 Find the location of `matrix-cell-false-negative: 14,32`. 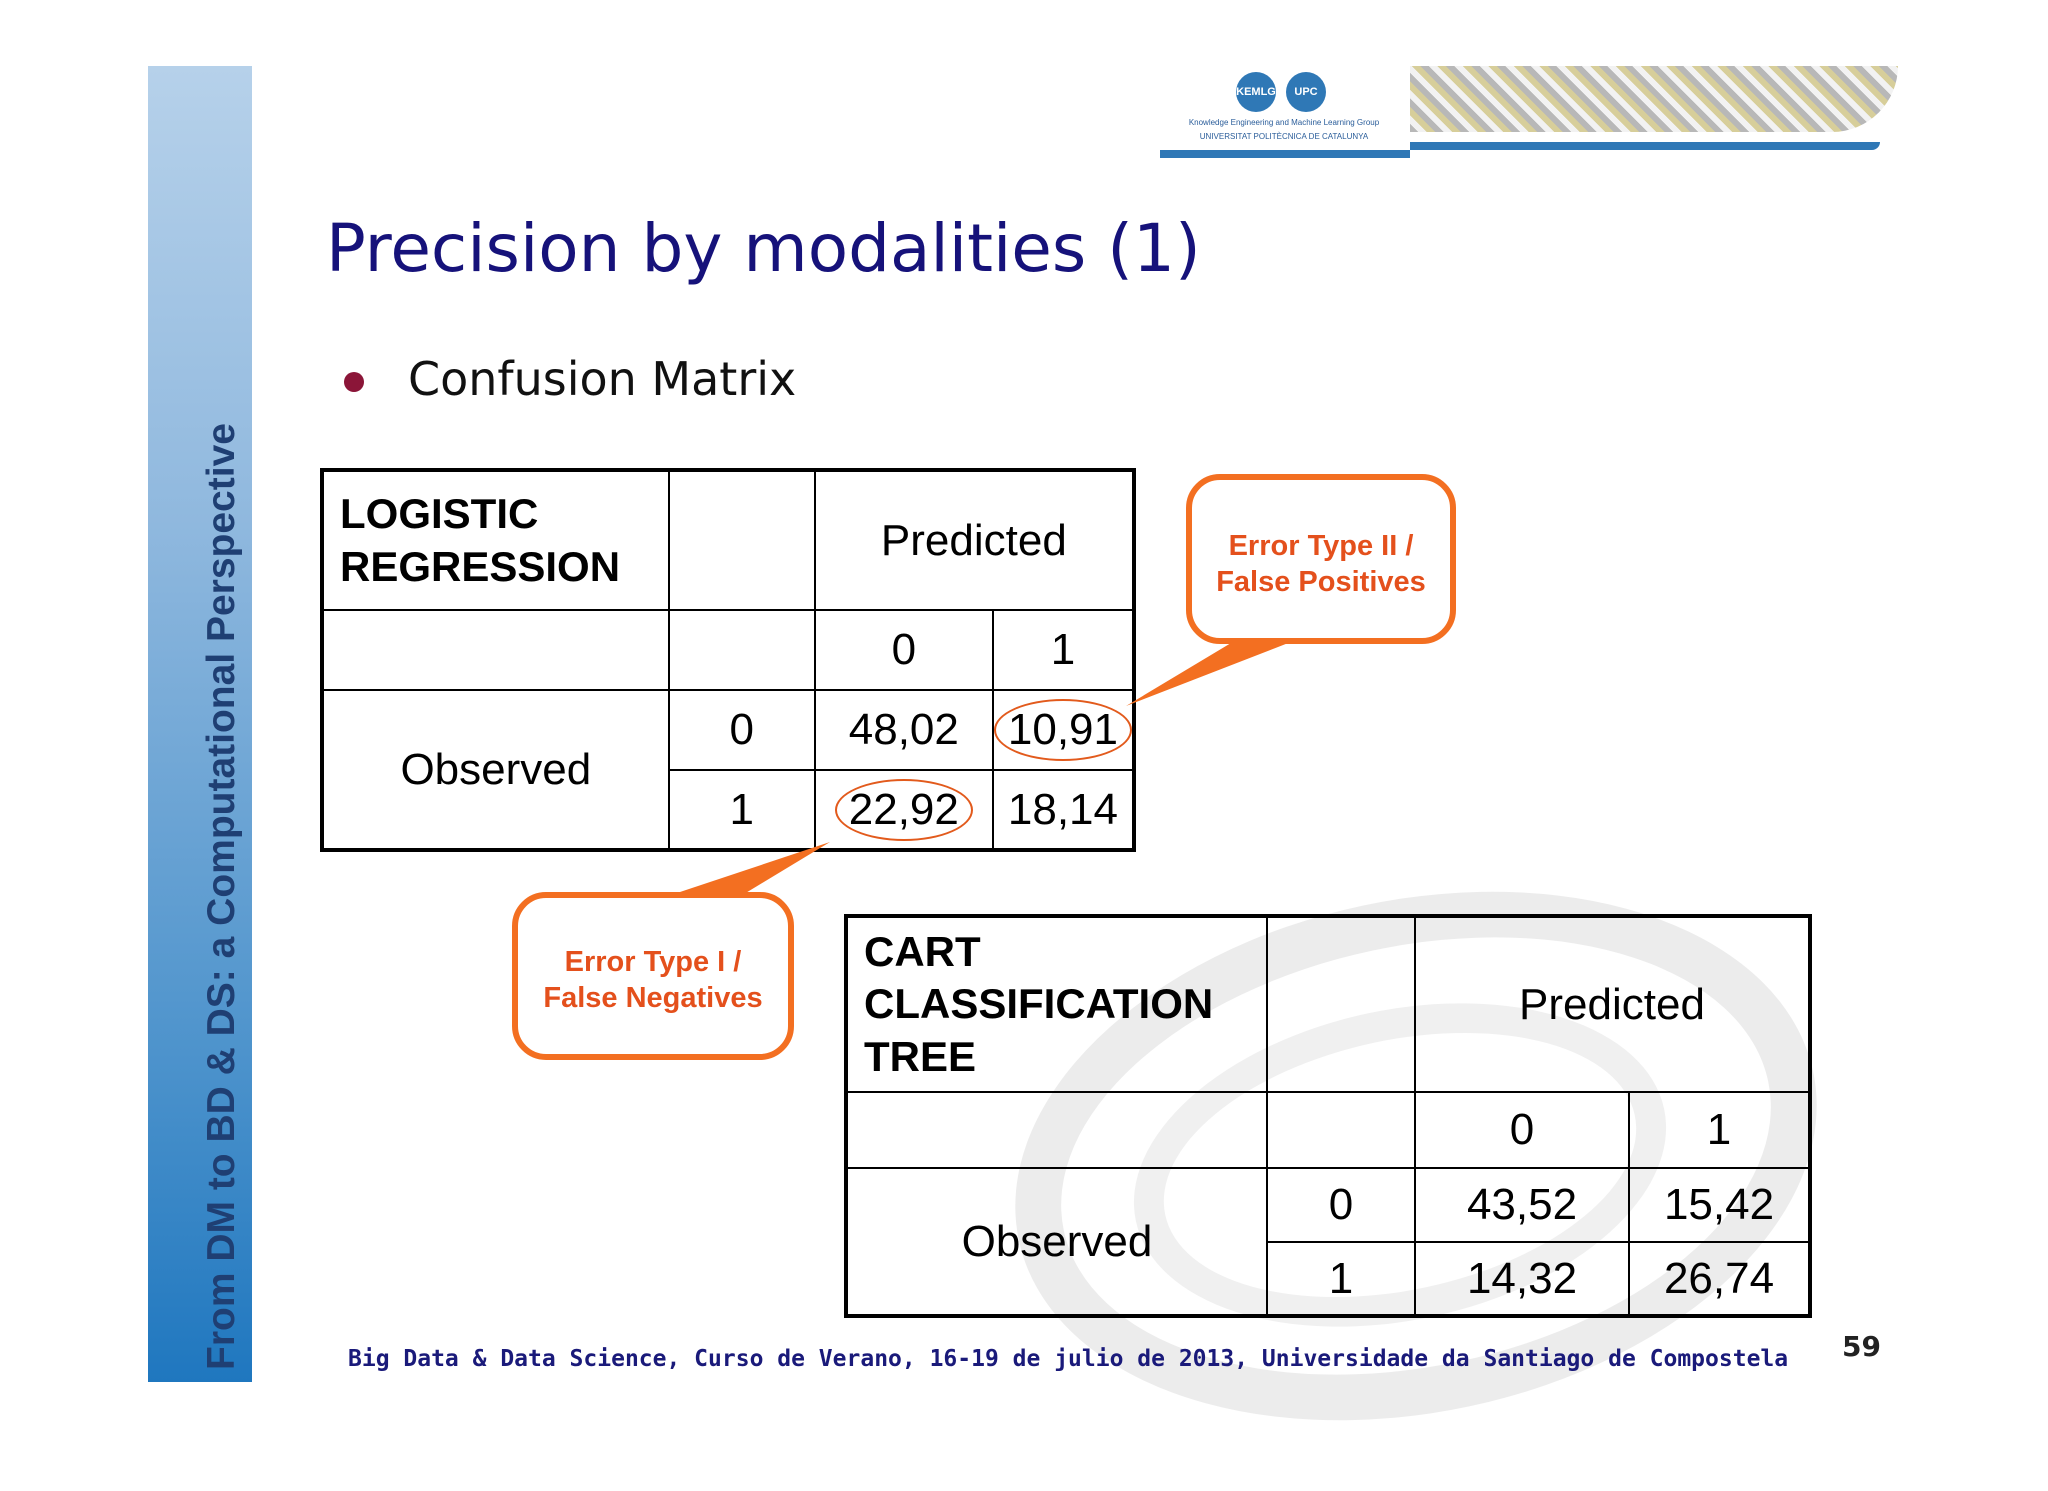

matrix-cell-false-negative: 14,32 is located at coordinates (1522, 1279).